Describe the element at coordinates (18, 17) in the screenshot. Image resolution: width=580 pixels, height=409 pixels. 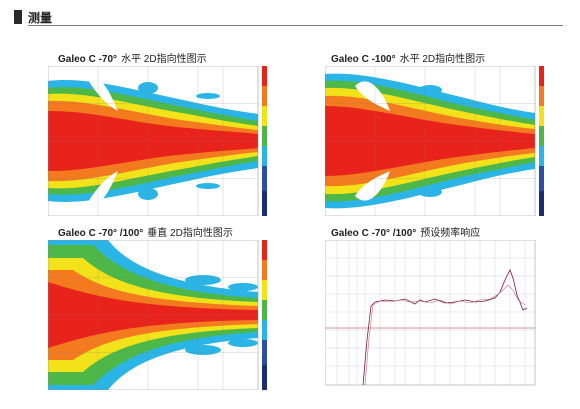
I see `section-header-bar` at that location.